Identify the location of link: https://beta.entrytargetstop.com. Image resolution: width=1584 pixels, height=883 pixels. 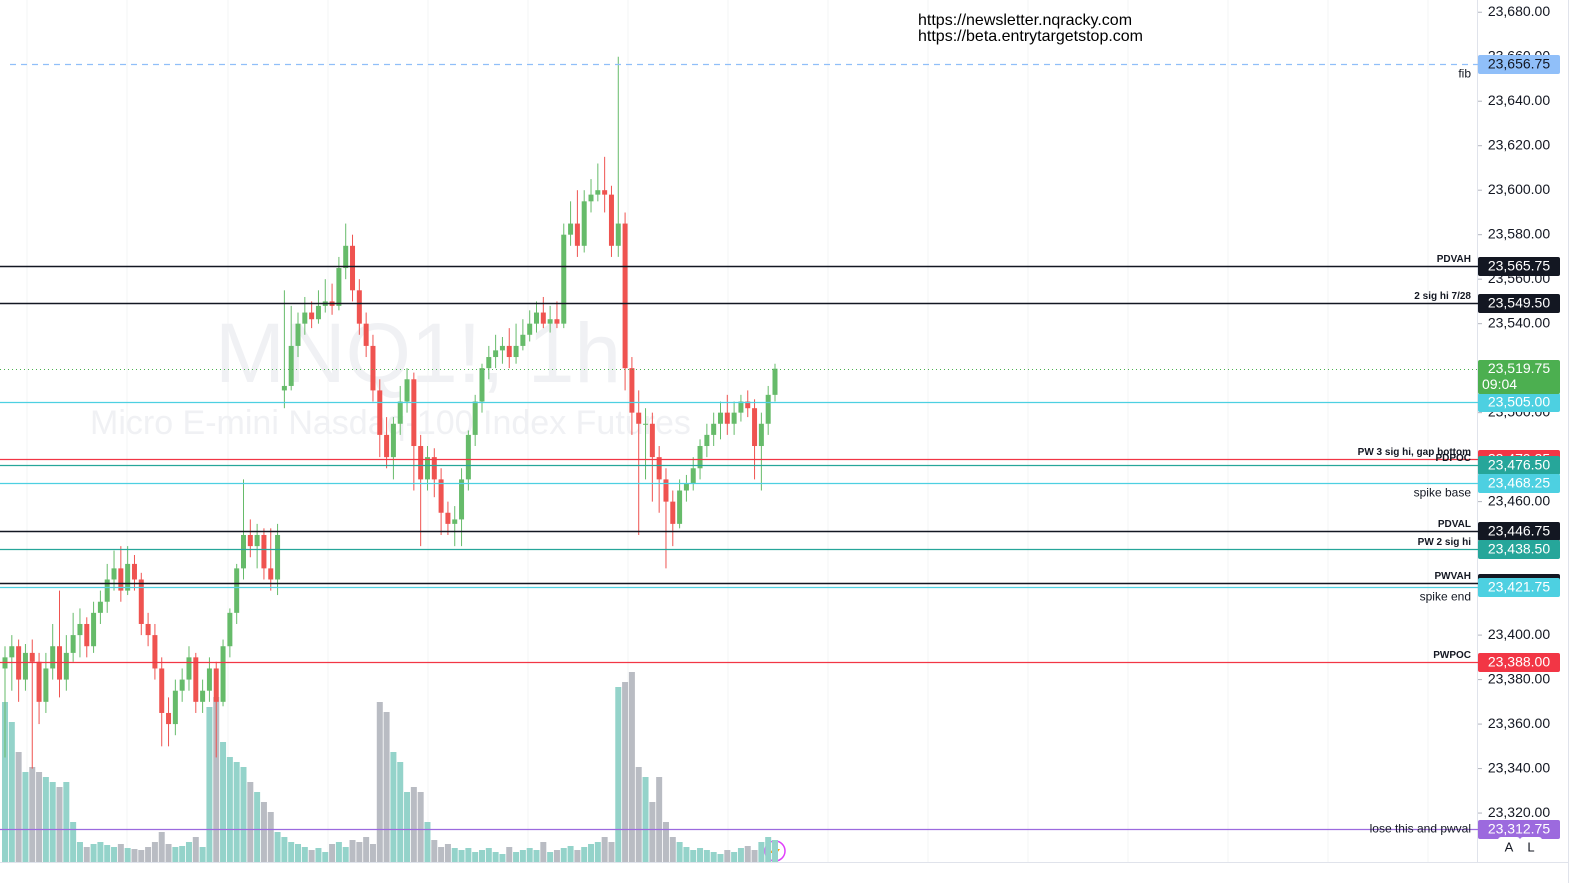
(1030, 36).